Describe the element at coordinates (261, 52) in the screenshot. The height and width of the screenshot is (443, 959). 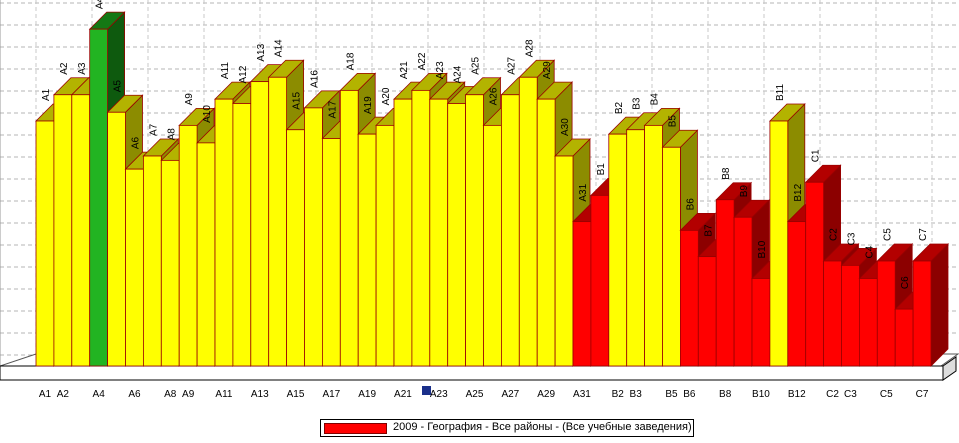
I see `bar-label: A13` at that location.